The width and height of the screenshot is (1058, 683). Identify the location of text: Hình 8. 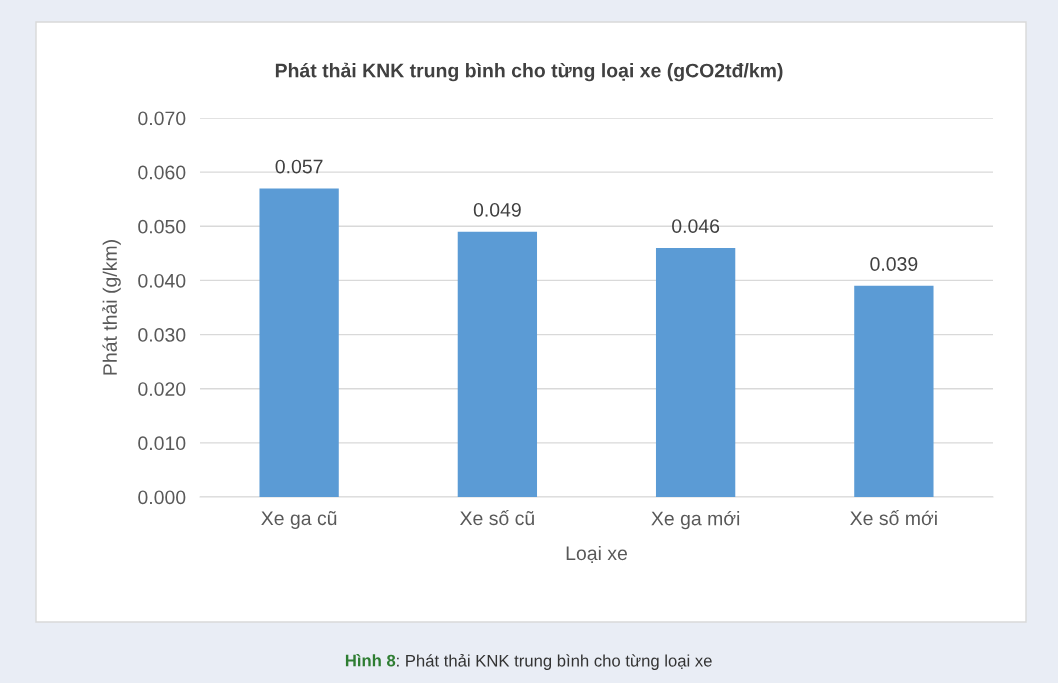
(370, 660).